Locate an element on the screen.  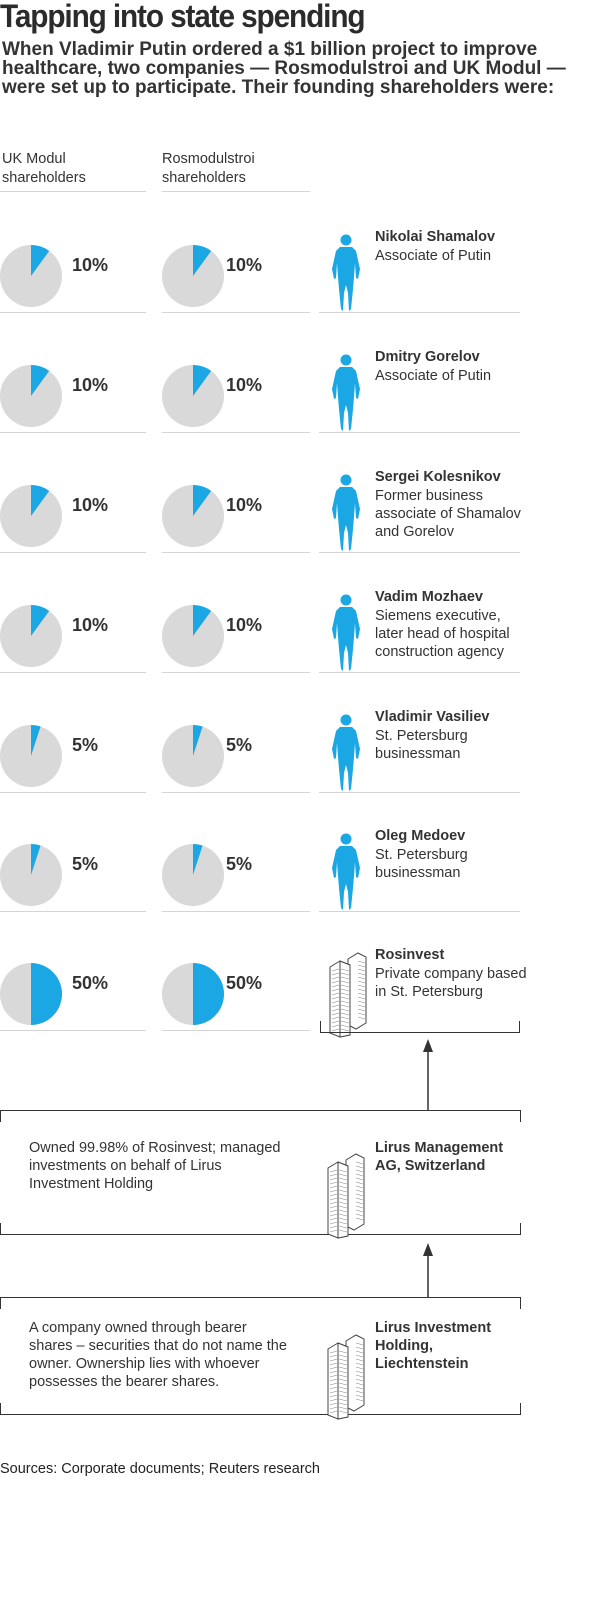
ros-header-line-2: shareholders is located at coordinates (204, 178).